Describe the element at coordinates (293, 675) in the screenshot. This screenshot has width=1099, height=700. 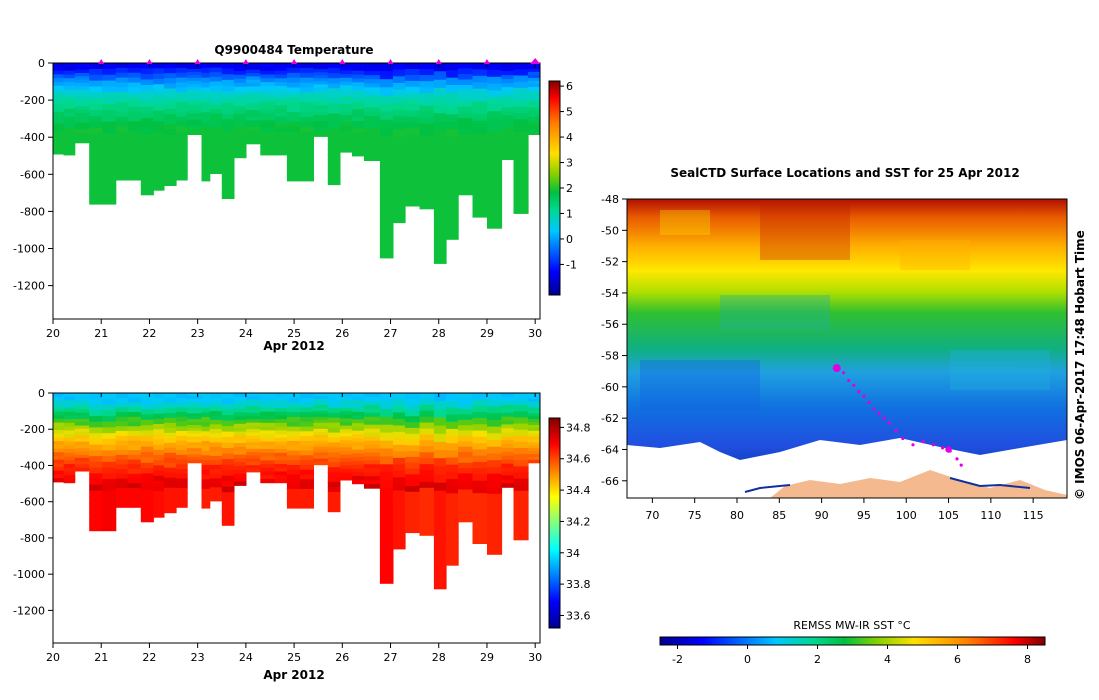
I see `salinity-x-label: Apr 2012` at that location.